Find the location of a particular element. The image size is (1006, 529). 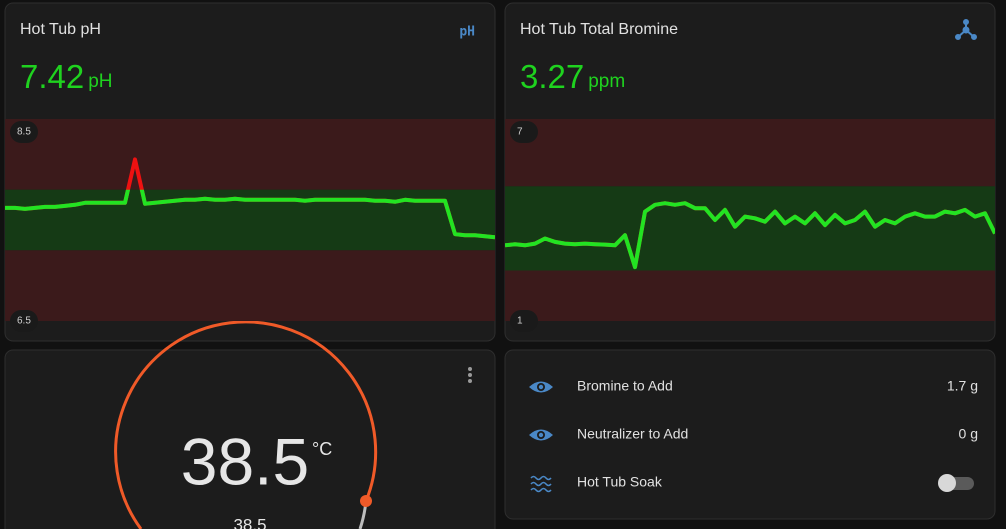

molecule-icon is located at coordinates (966, 29).